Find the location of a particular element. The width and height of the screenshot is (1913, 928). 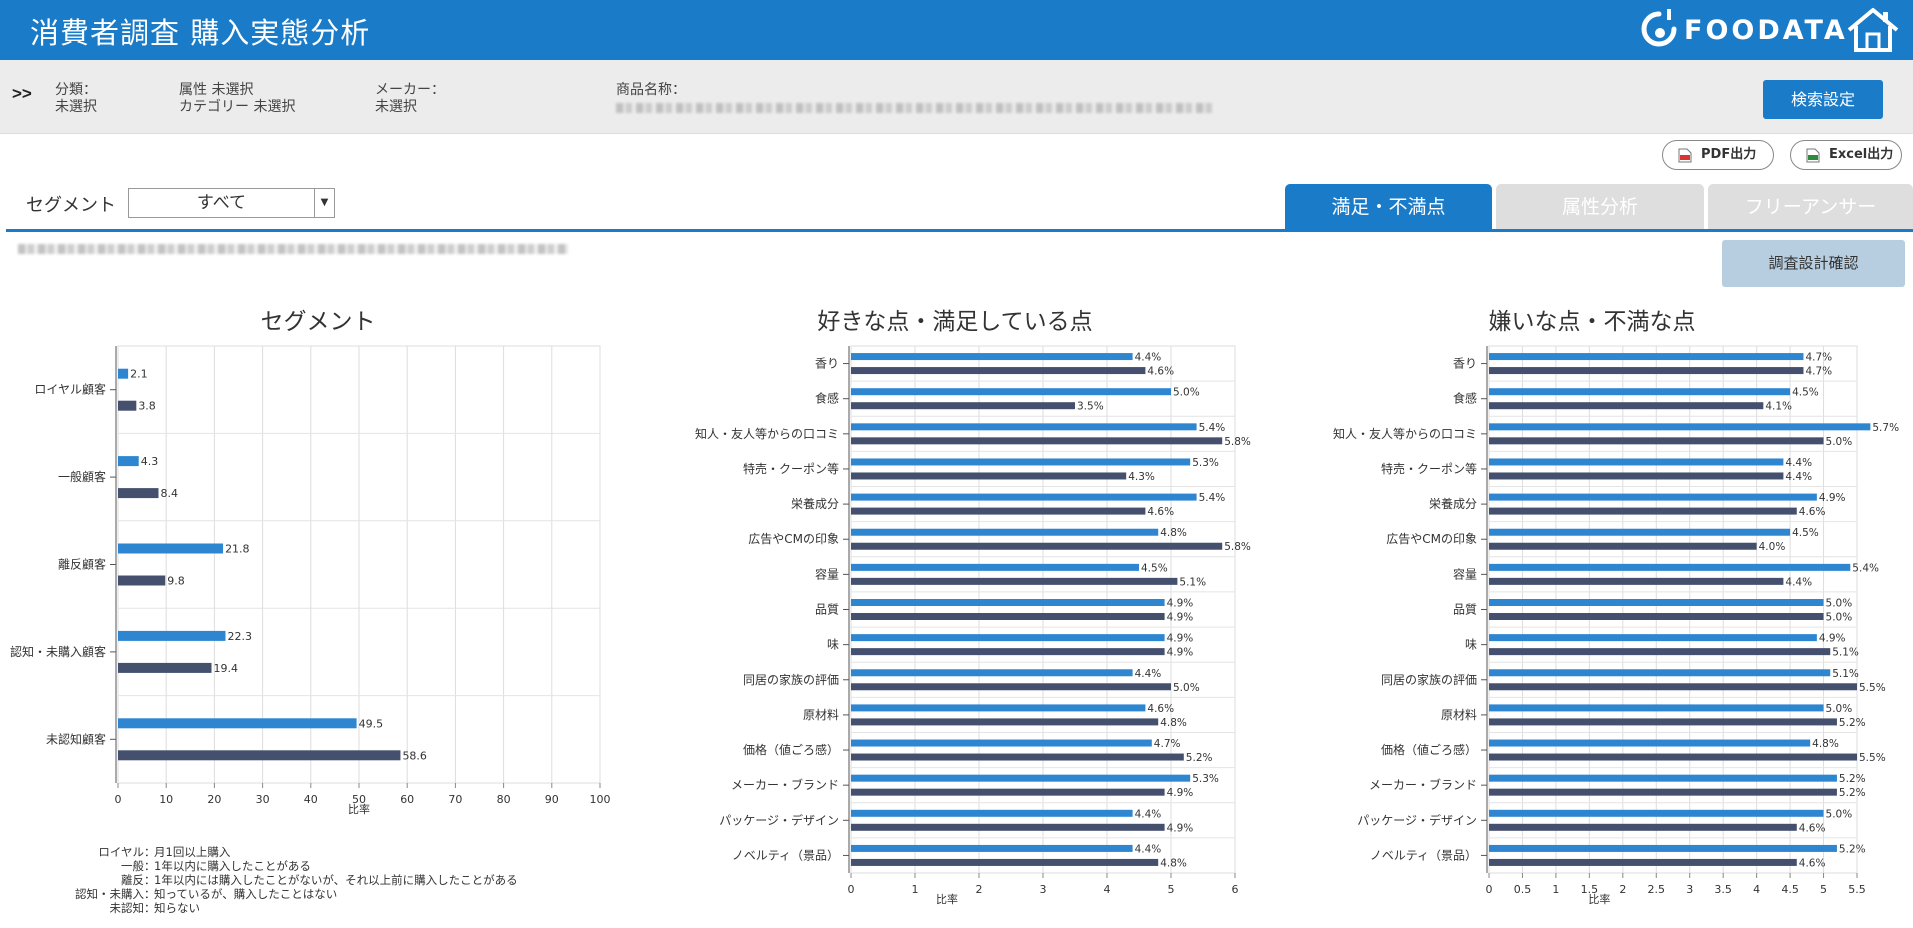

x-tick-label: 1 is located at coordinates (915, 889).